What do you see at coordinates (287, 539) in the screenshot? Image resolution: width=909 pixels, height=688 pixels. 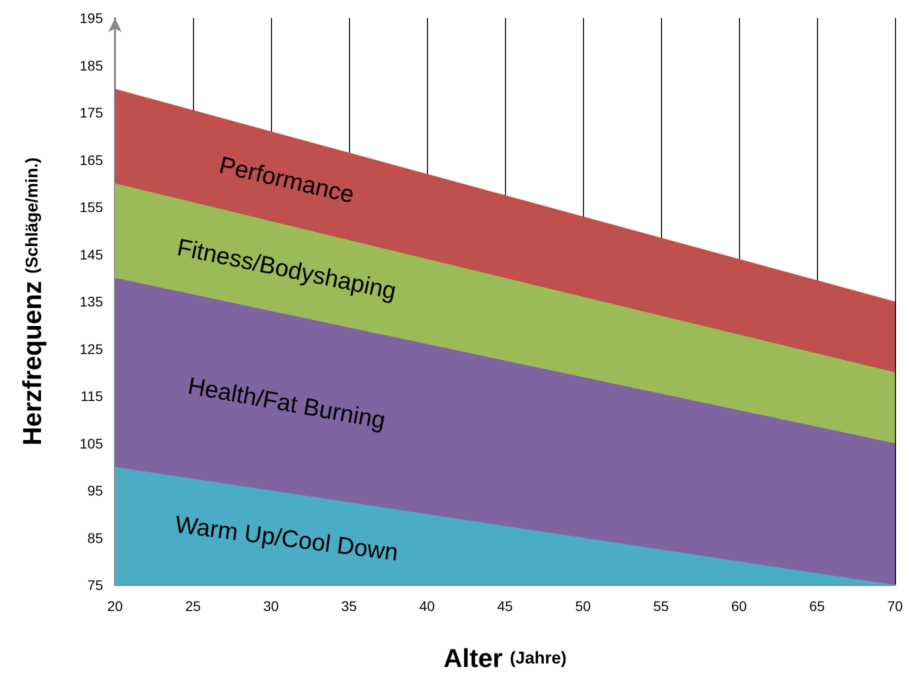 I see `series-label: Warm Up/Cool Down` at bounding box center [287, 539].